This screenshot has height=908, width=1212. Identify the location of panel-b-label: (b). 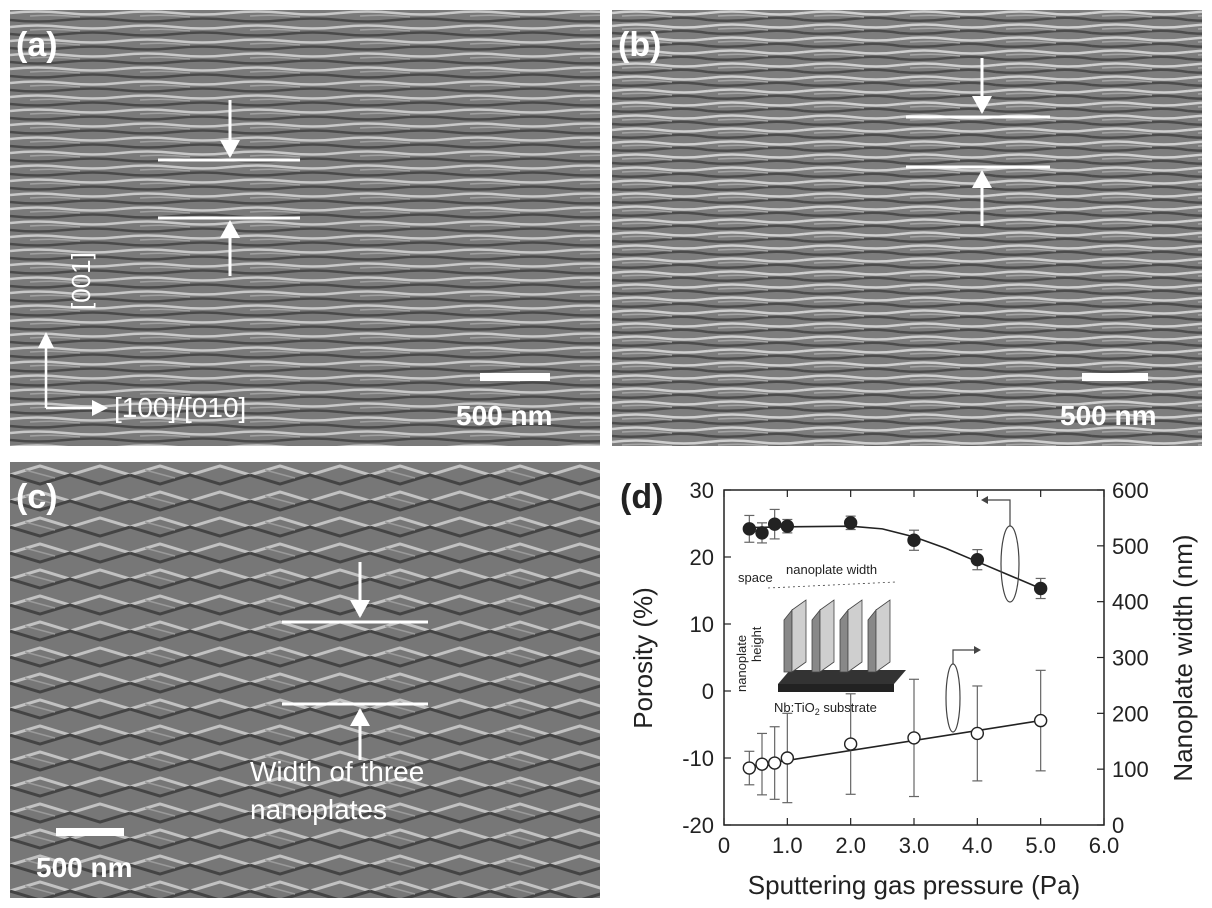
(640, 45).